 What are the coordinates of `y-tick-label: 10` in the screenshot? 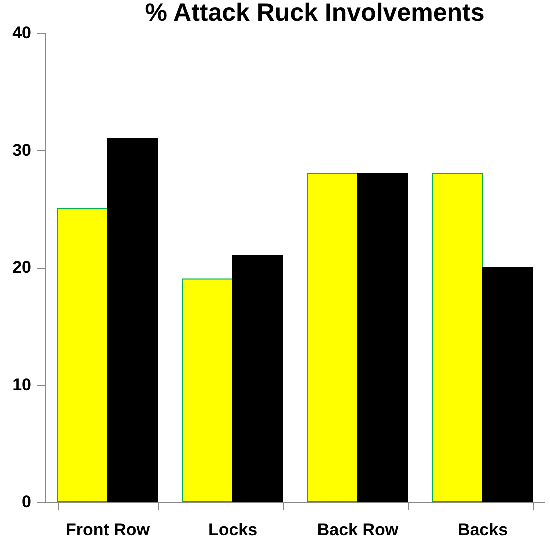 It's located at (22, 384).